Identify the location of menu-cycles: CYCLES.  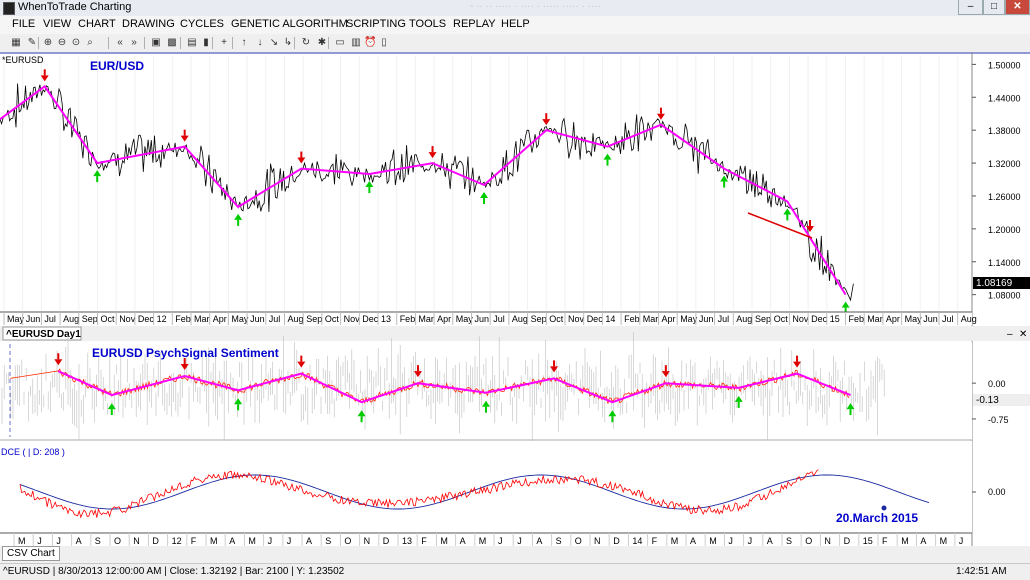
(202, 24).